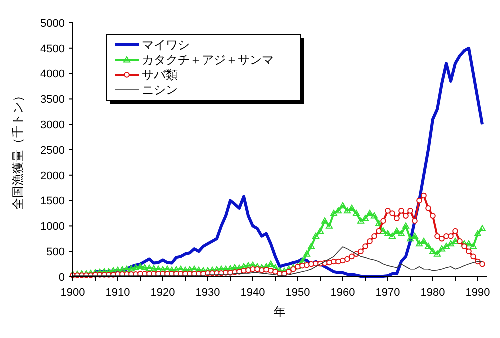 The height and width of the screenshot is (338, 500). What do you see at coordinates (388, 293) in the screenshot?
I see `x-tick-label: 1970` at bounding box center [388, 293].